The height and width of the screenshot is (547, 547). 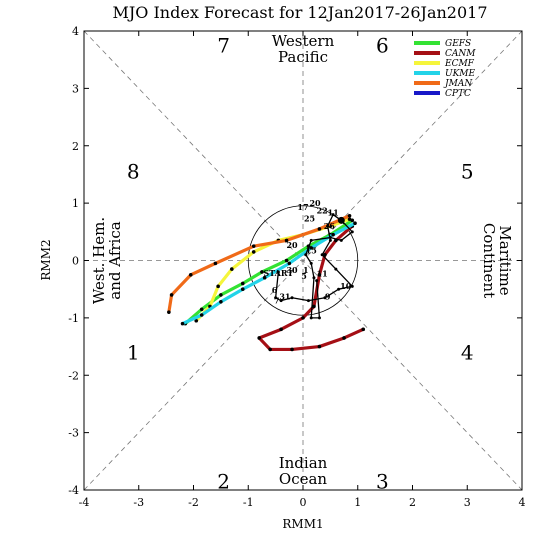 What do you see at coordinates (75, 146) in the screenshot?
I see `y-tick-label: 2` at bounding box center [75, 146].